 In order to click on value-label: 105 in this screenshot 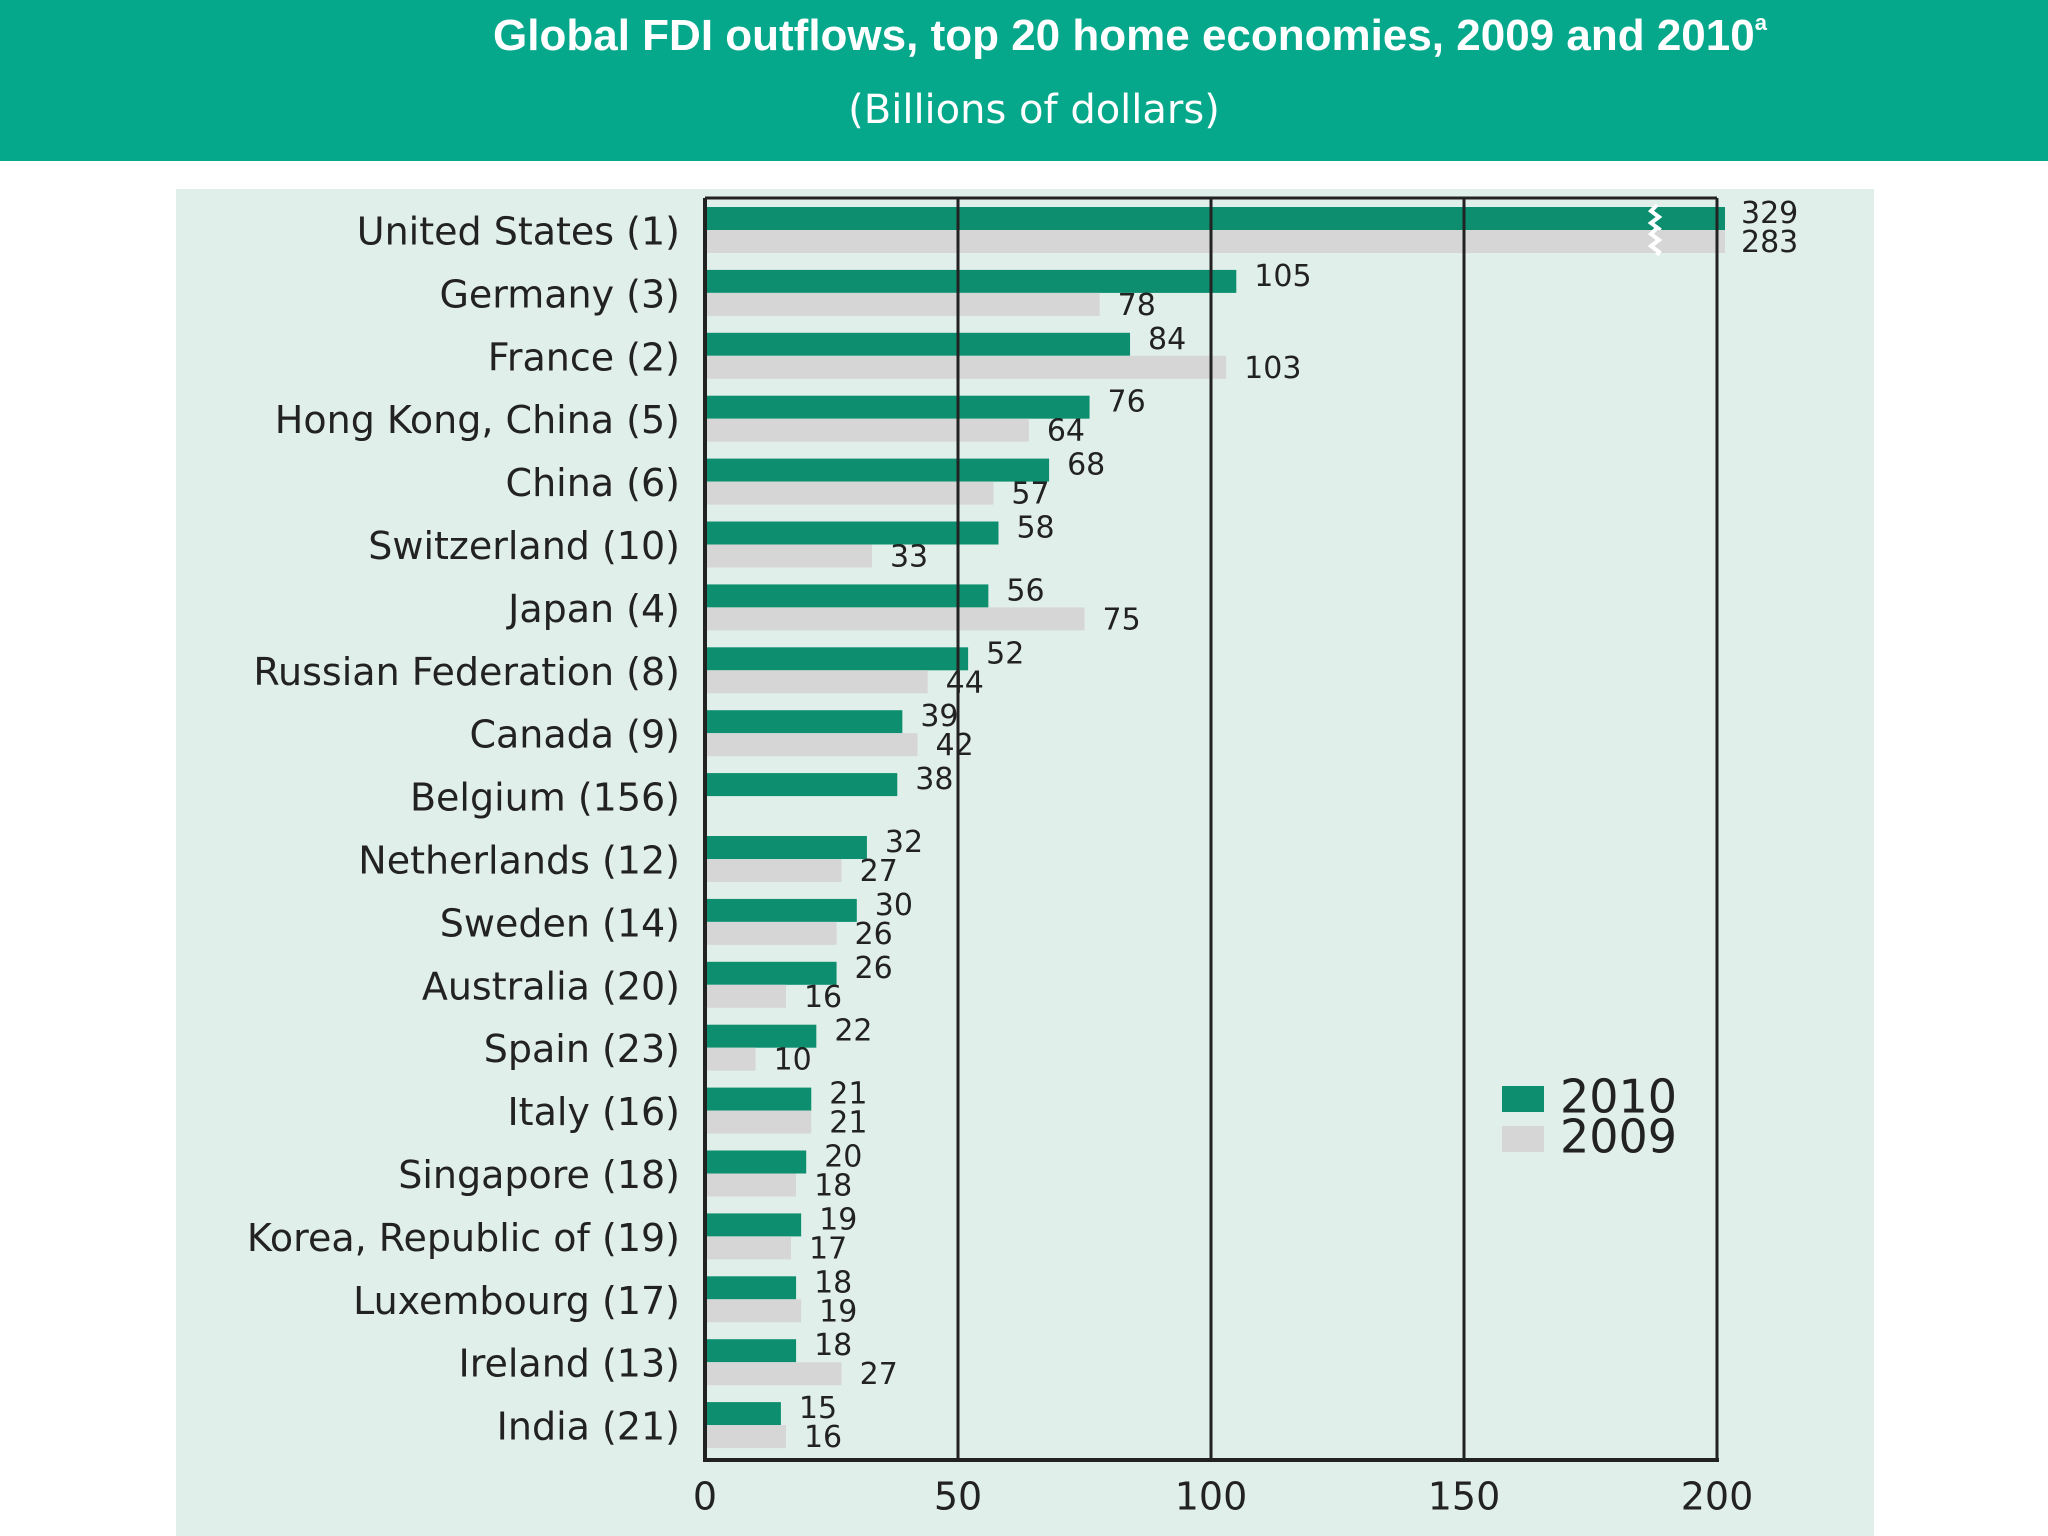, I will do `click(1282, 276)`.